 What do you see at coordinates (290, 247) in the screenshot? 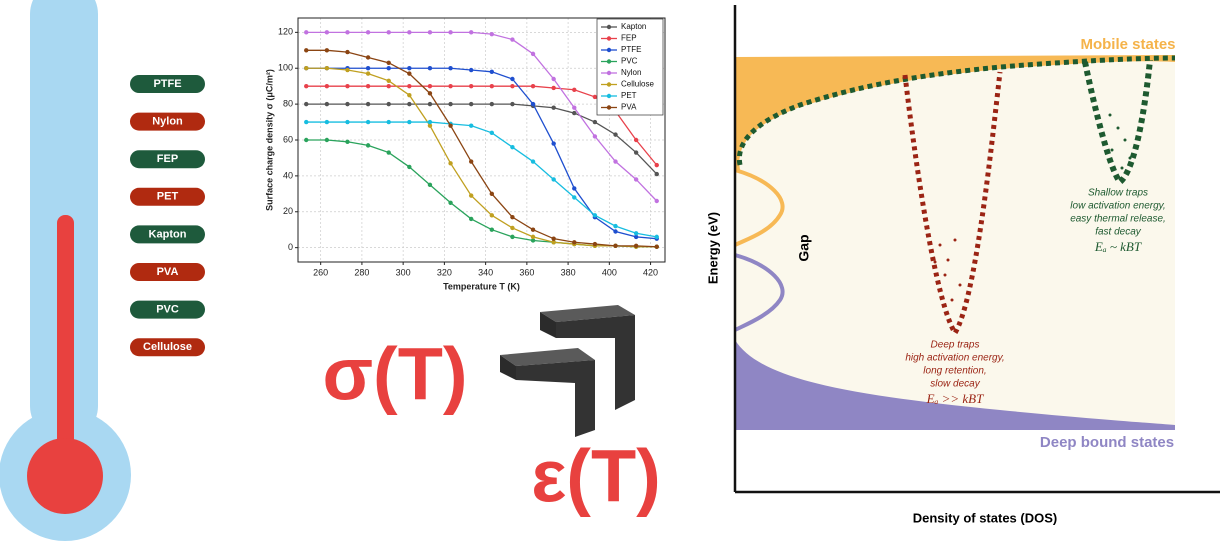
I see `y-tick-label: 0` at bounding box center [290, 247].